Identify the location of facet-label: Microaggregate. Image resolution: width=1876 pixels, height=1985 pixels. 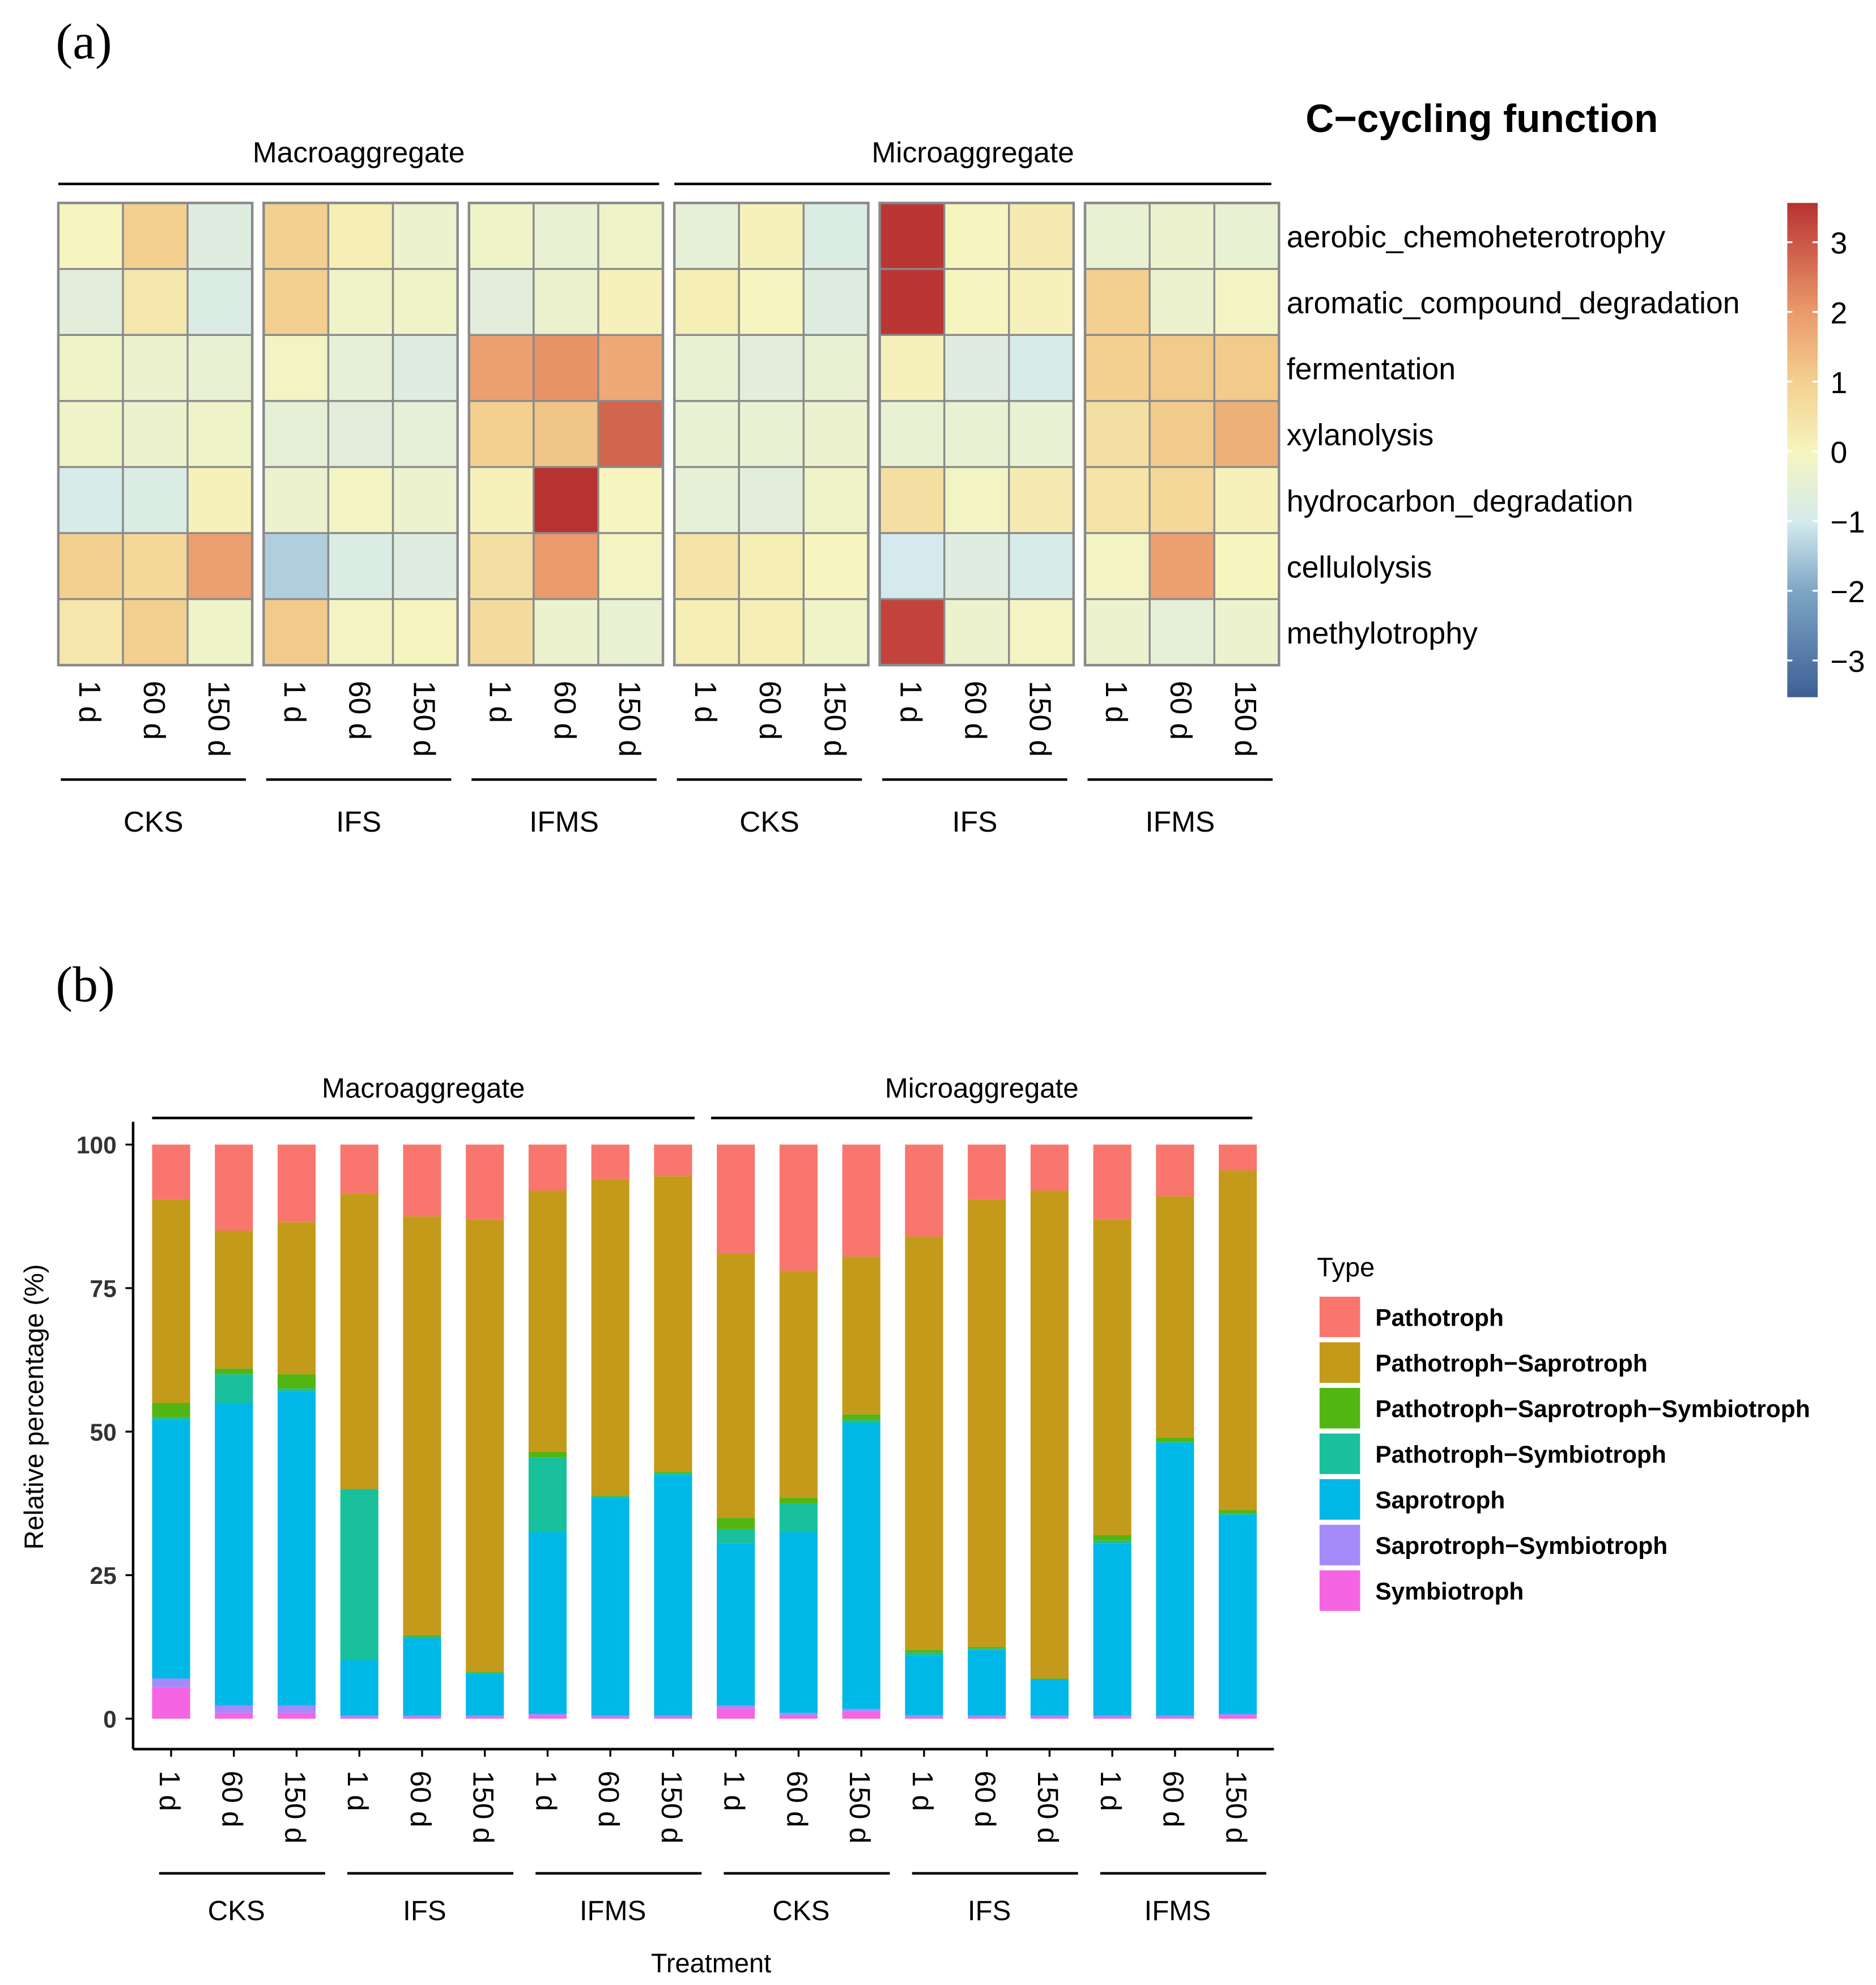
(972, 152).